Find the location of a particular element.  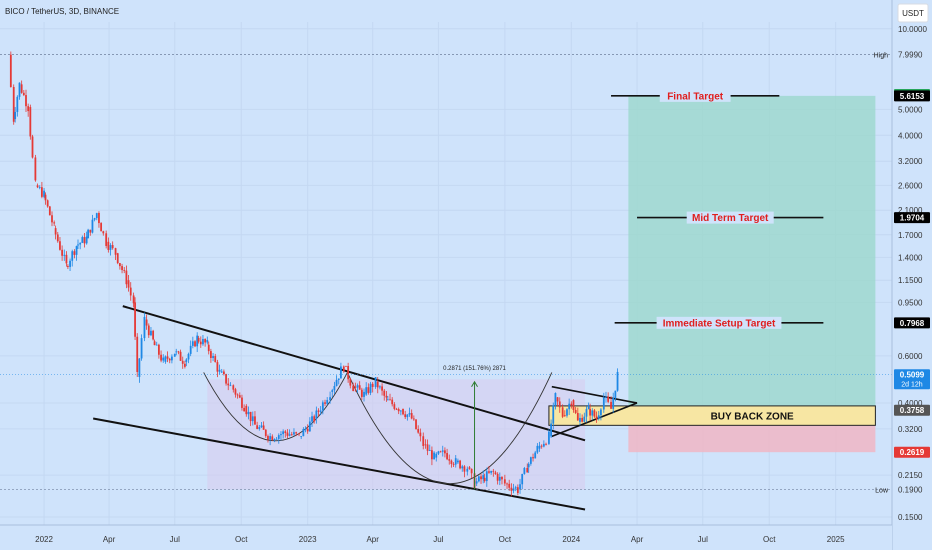

y-tick-label: 5.0000 is located at coordinates (910, 109).